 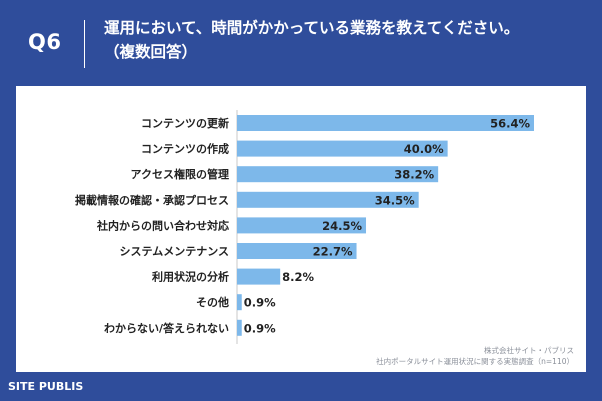 What do you see at coordinates (424, 149) in the screenshot?
I see `value-label: 40.0%` at bounding box center [424, 149].